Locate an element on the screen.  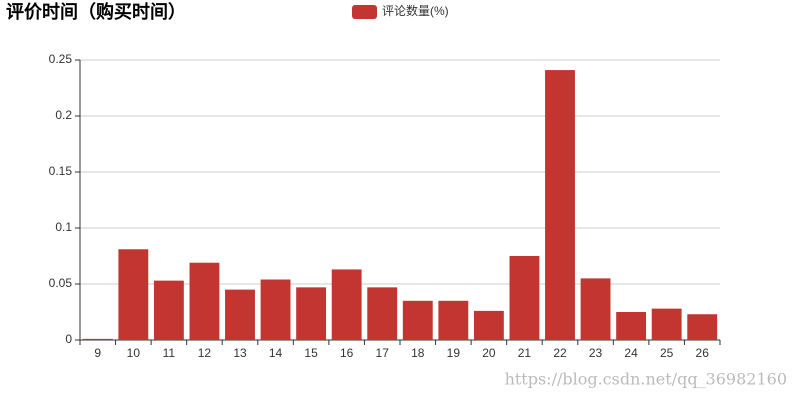
x-tick-label: 17 is located at coordinates (383, 353).